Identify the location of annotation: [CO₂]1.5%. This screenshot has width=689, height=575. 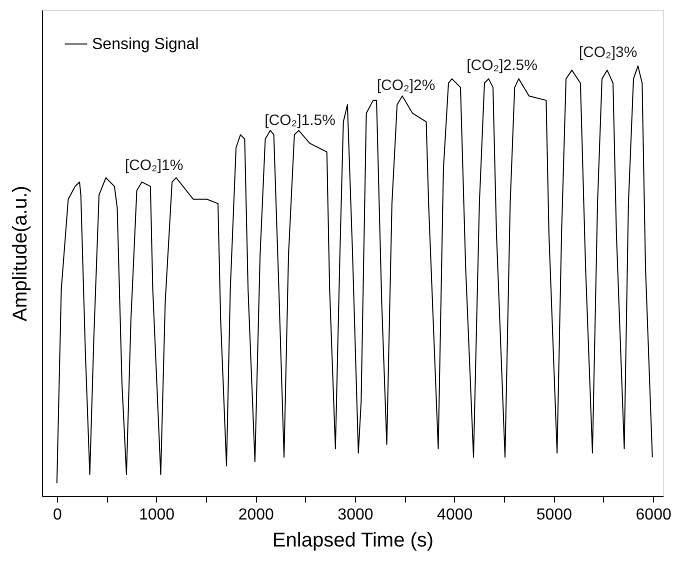
(300, 120).